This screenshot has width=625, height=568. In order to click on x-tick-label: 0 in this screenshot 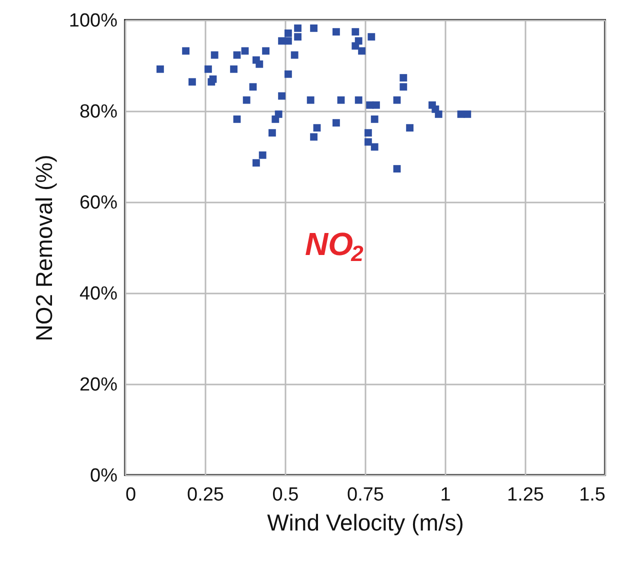, I will do `click(131, 495)`.